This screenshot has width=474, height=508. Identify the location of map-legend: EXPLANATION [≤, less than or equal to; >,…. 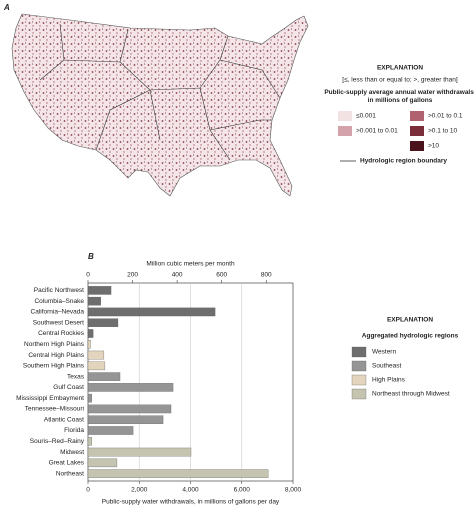
(399, 115).